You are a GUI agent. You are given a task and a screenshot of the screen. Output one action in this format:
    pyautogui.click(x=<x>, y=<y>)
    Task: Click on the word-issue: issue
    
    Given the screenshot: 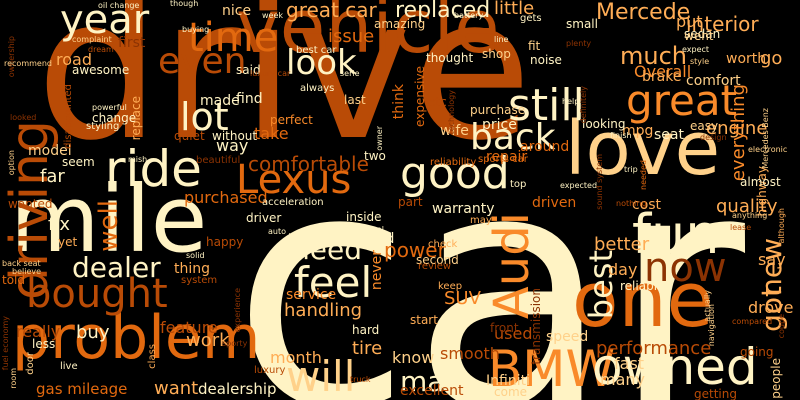 What is the action you would take?
    pyautogui.click(x=351, y=36)
    